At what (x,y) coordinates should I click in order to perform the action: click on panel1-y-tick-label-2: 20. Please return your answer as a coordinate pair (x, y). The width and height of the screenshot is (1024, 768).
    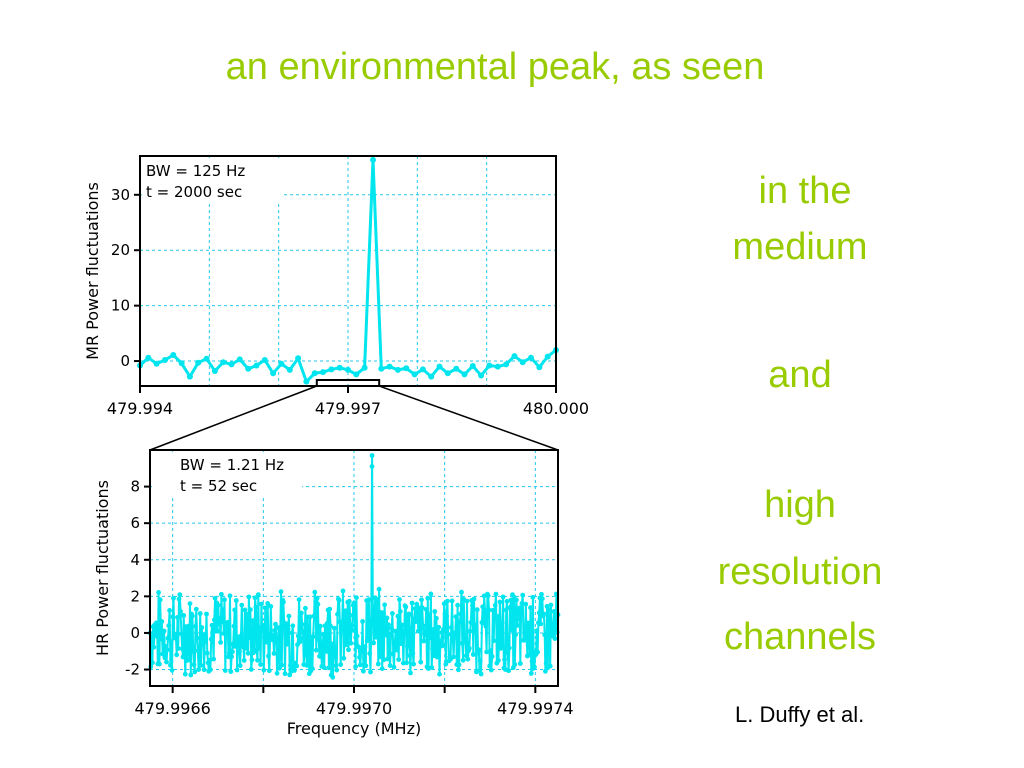
    Looking at the image, I should click on (120, 250).